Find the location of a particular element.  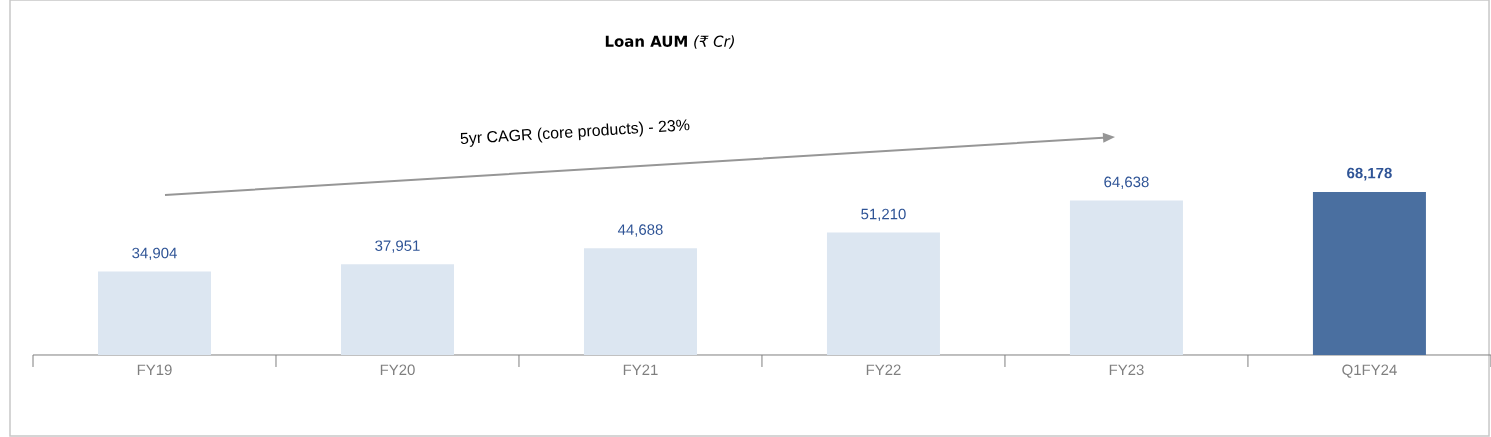

data-label: 37,951 is located at coordinates (397, 246).